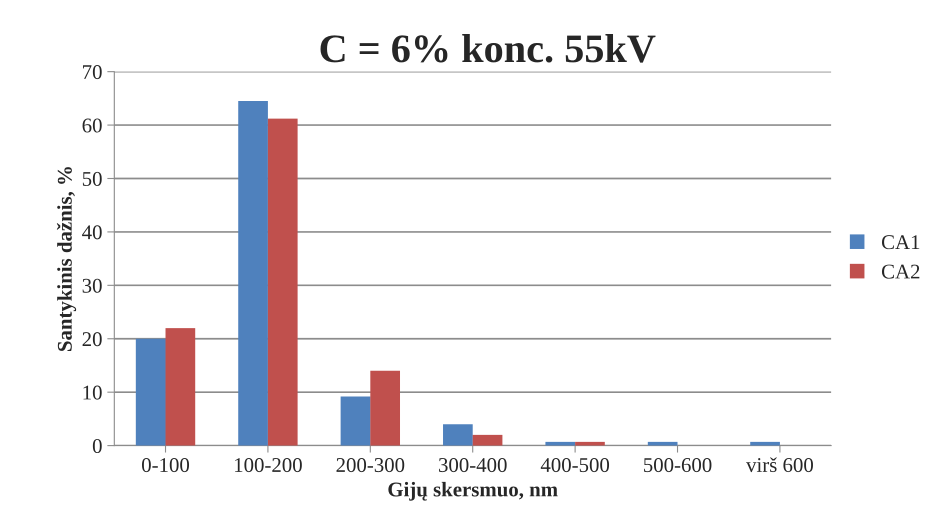 The width and height of the screenshot is (937, 523). Describe the element at coordinates (472, 465) in the screenshot. I see `x-tick-label: 300-400` at that location.